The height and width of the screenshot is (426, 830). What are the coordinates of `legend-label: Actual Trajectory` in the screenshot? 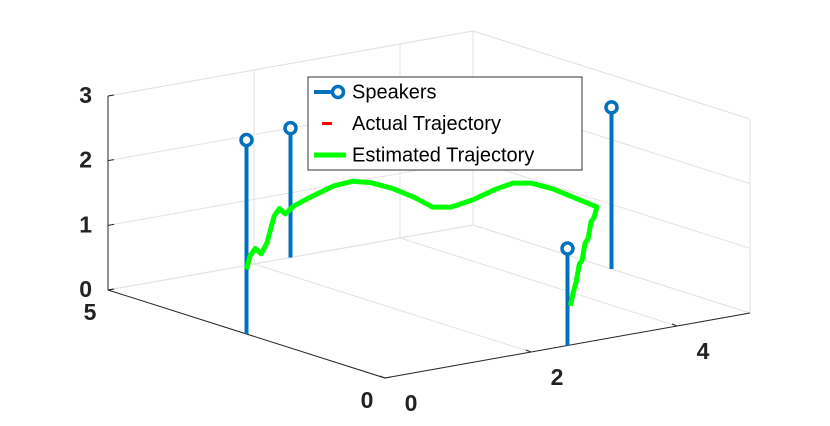 It's located at (426, 124).